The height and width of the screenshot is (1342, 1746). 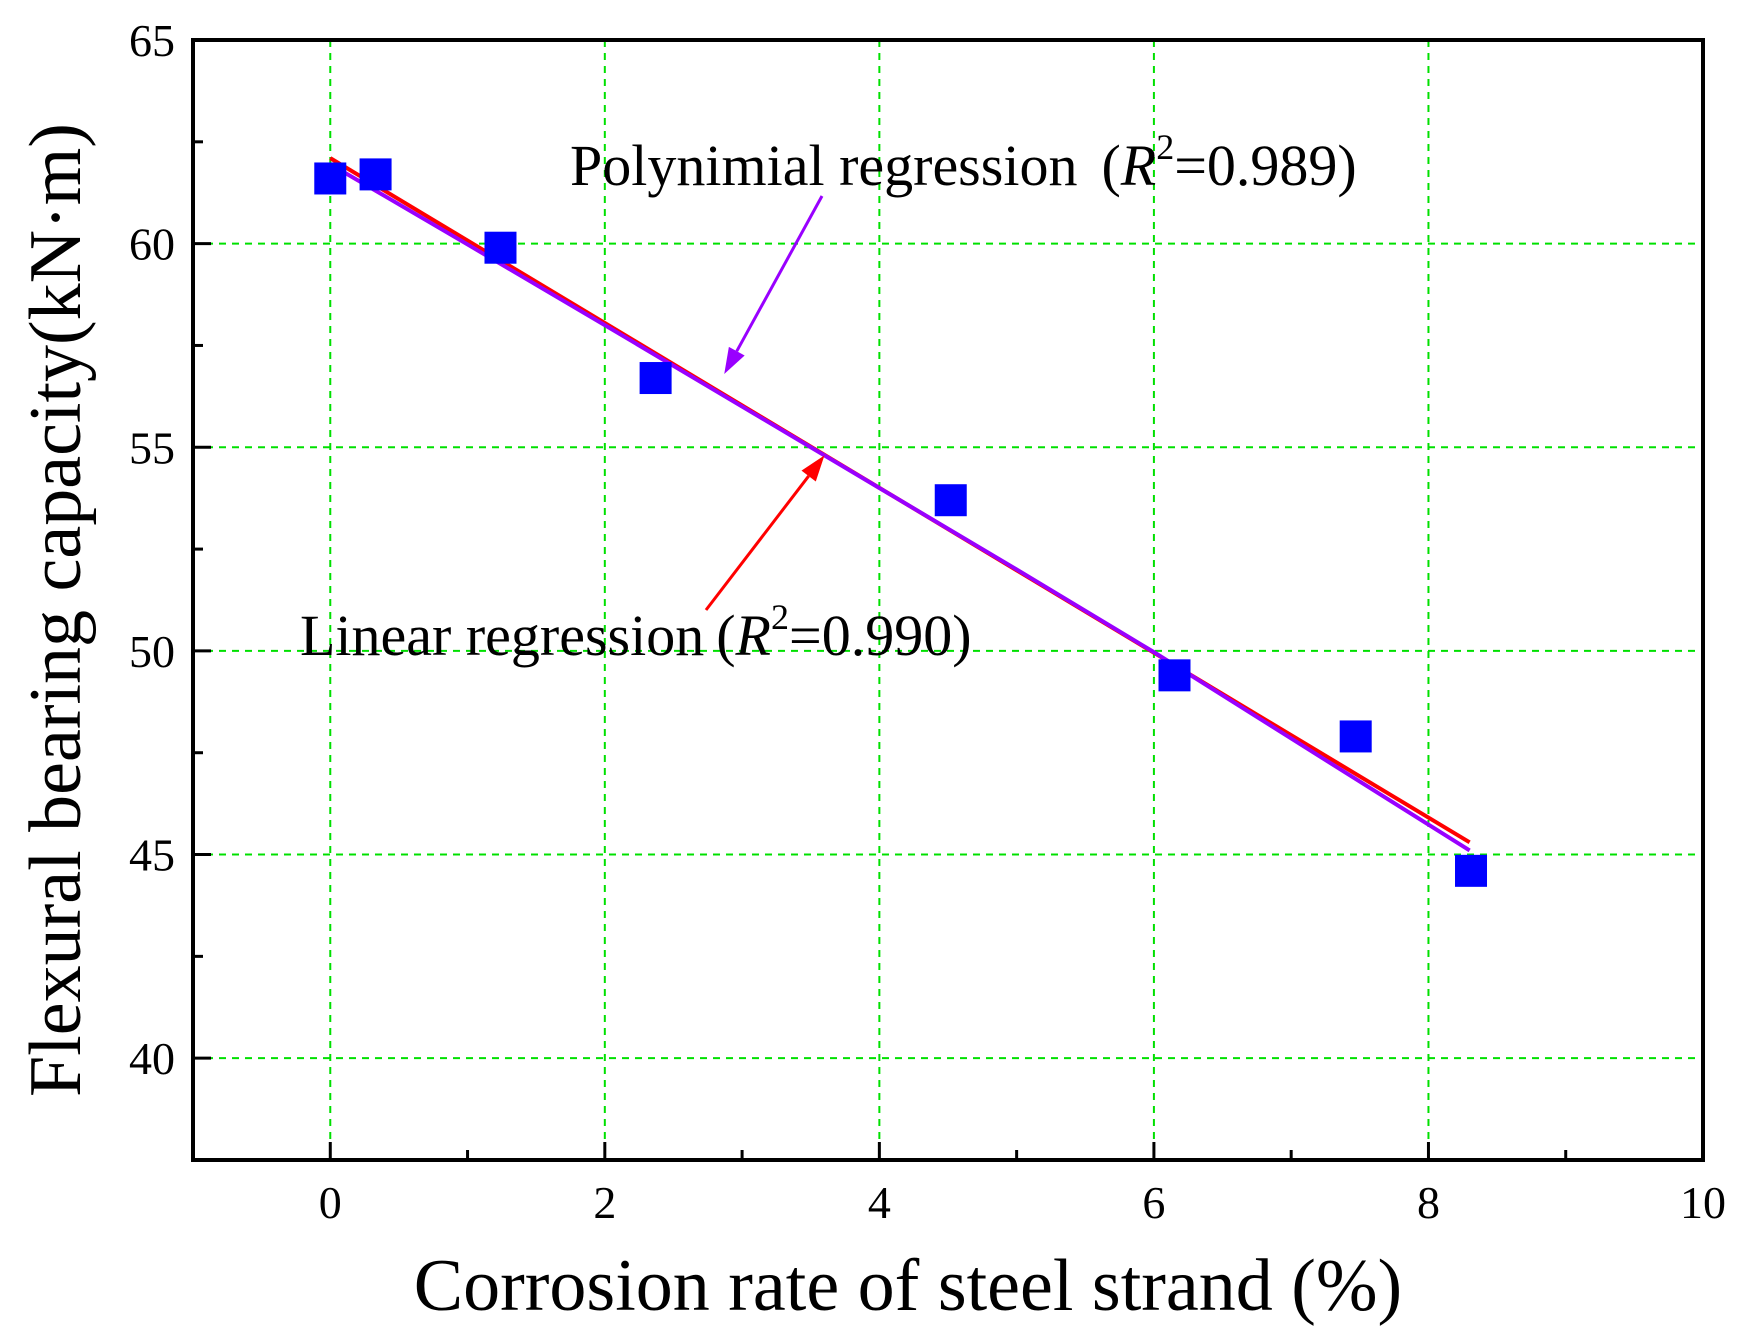 What do you see at coordinates (1703, 1202) in the screenshot?
I see `x-tick-label-10: 10` at bounding box center [1703, 1202].